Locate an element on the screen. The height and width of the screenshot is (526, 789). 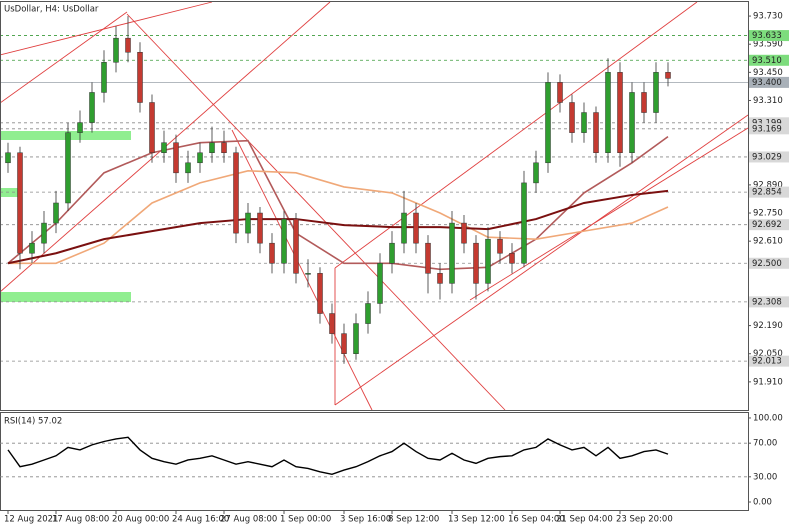
x-tick-label: 16 Sep 04:00 is located at coordinates (536, 520).